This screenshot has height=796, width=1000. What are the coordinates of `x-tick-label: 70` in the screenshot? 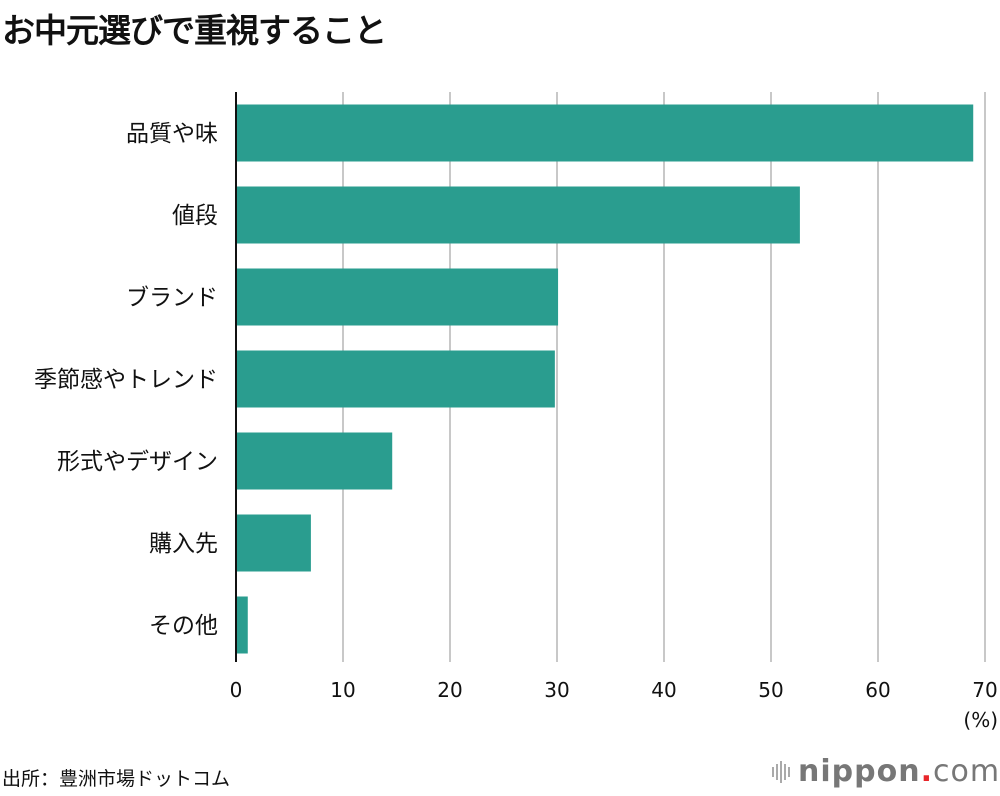 It's located at (984, 690).